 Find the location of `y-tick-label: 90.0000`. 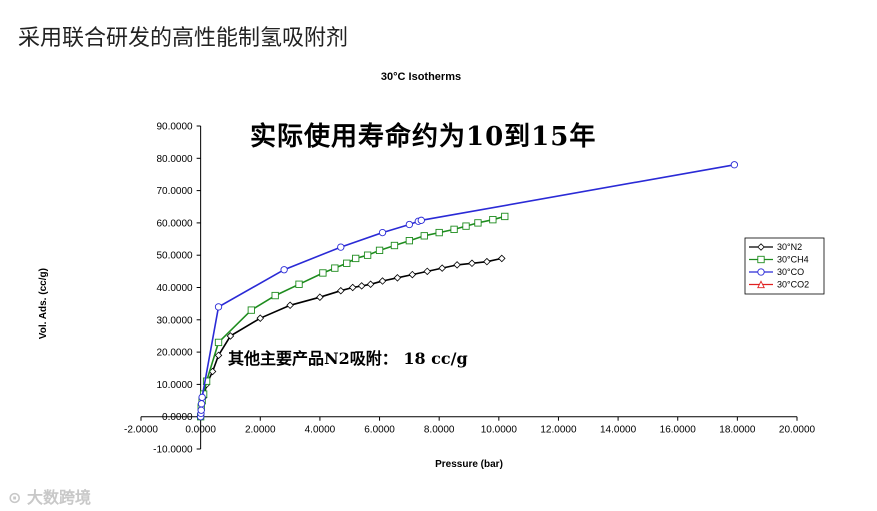

y-tick-label: 90.0000 is located at coordinates (174, 127).